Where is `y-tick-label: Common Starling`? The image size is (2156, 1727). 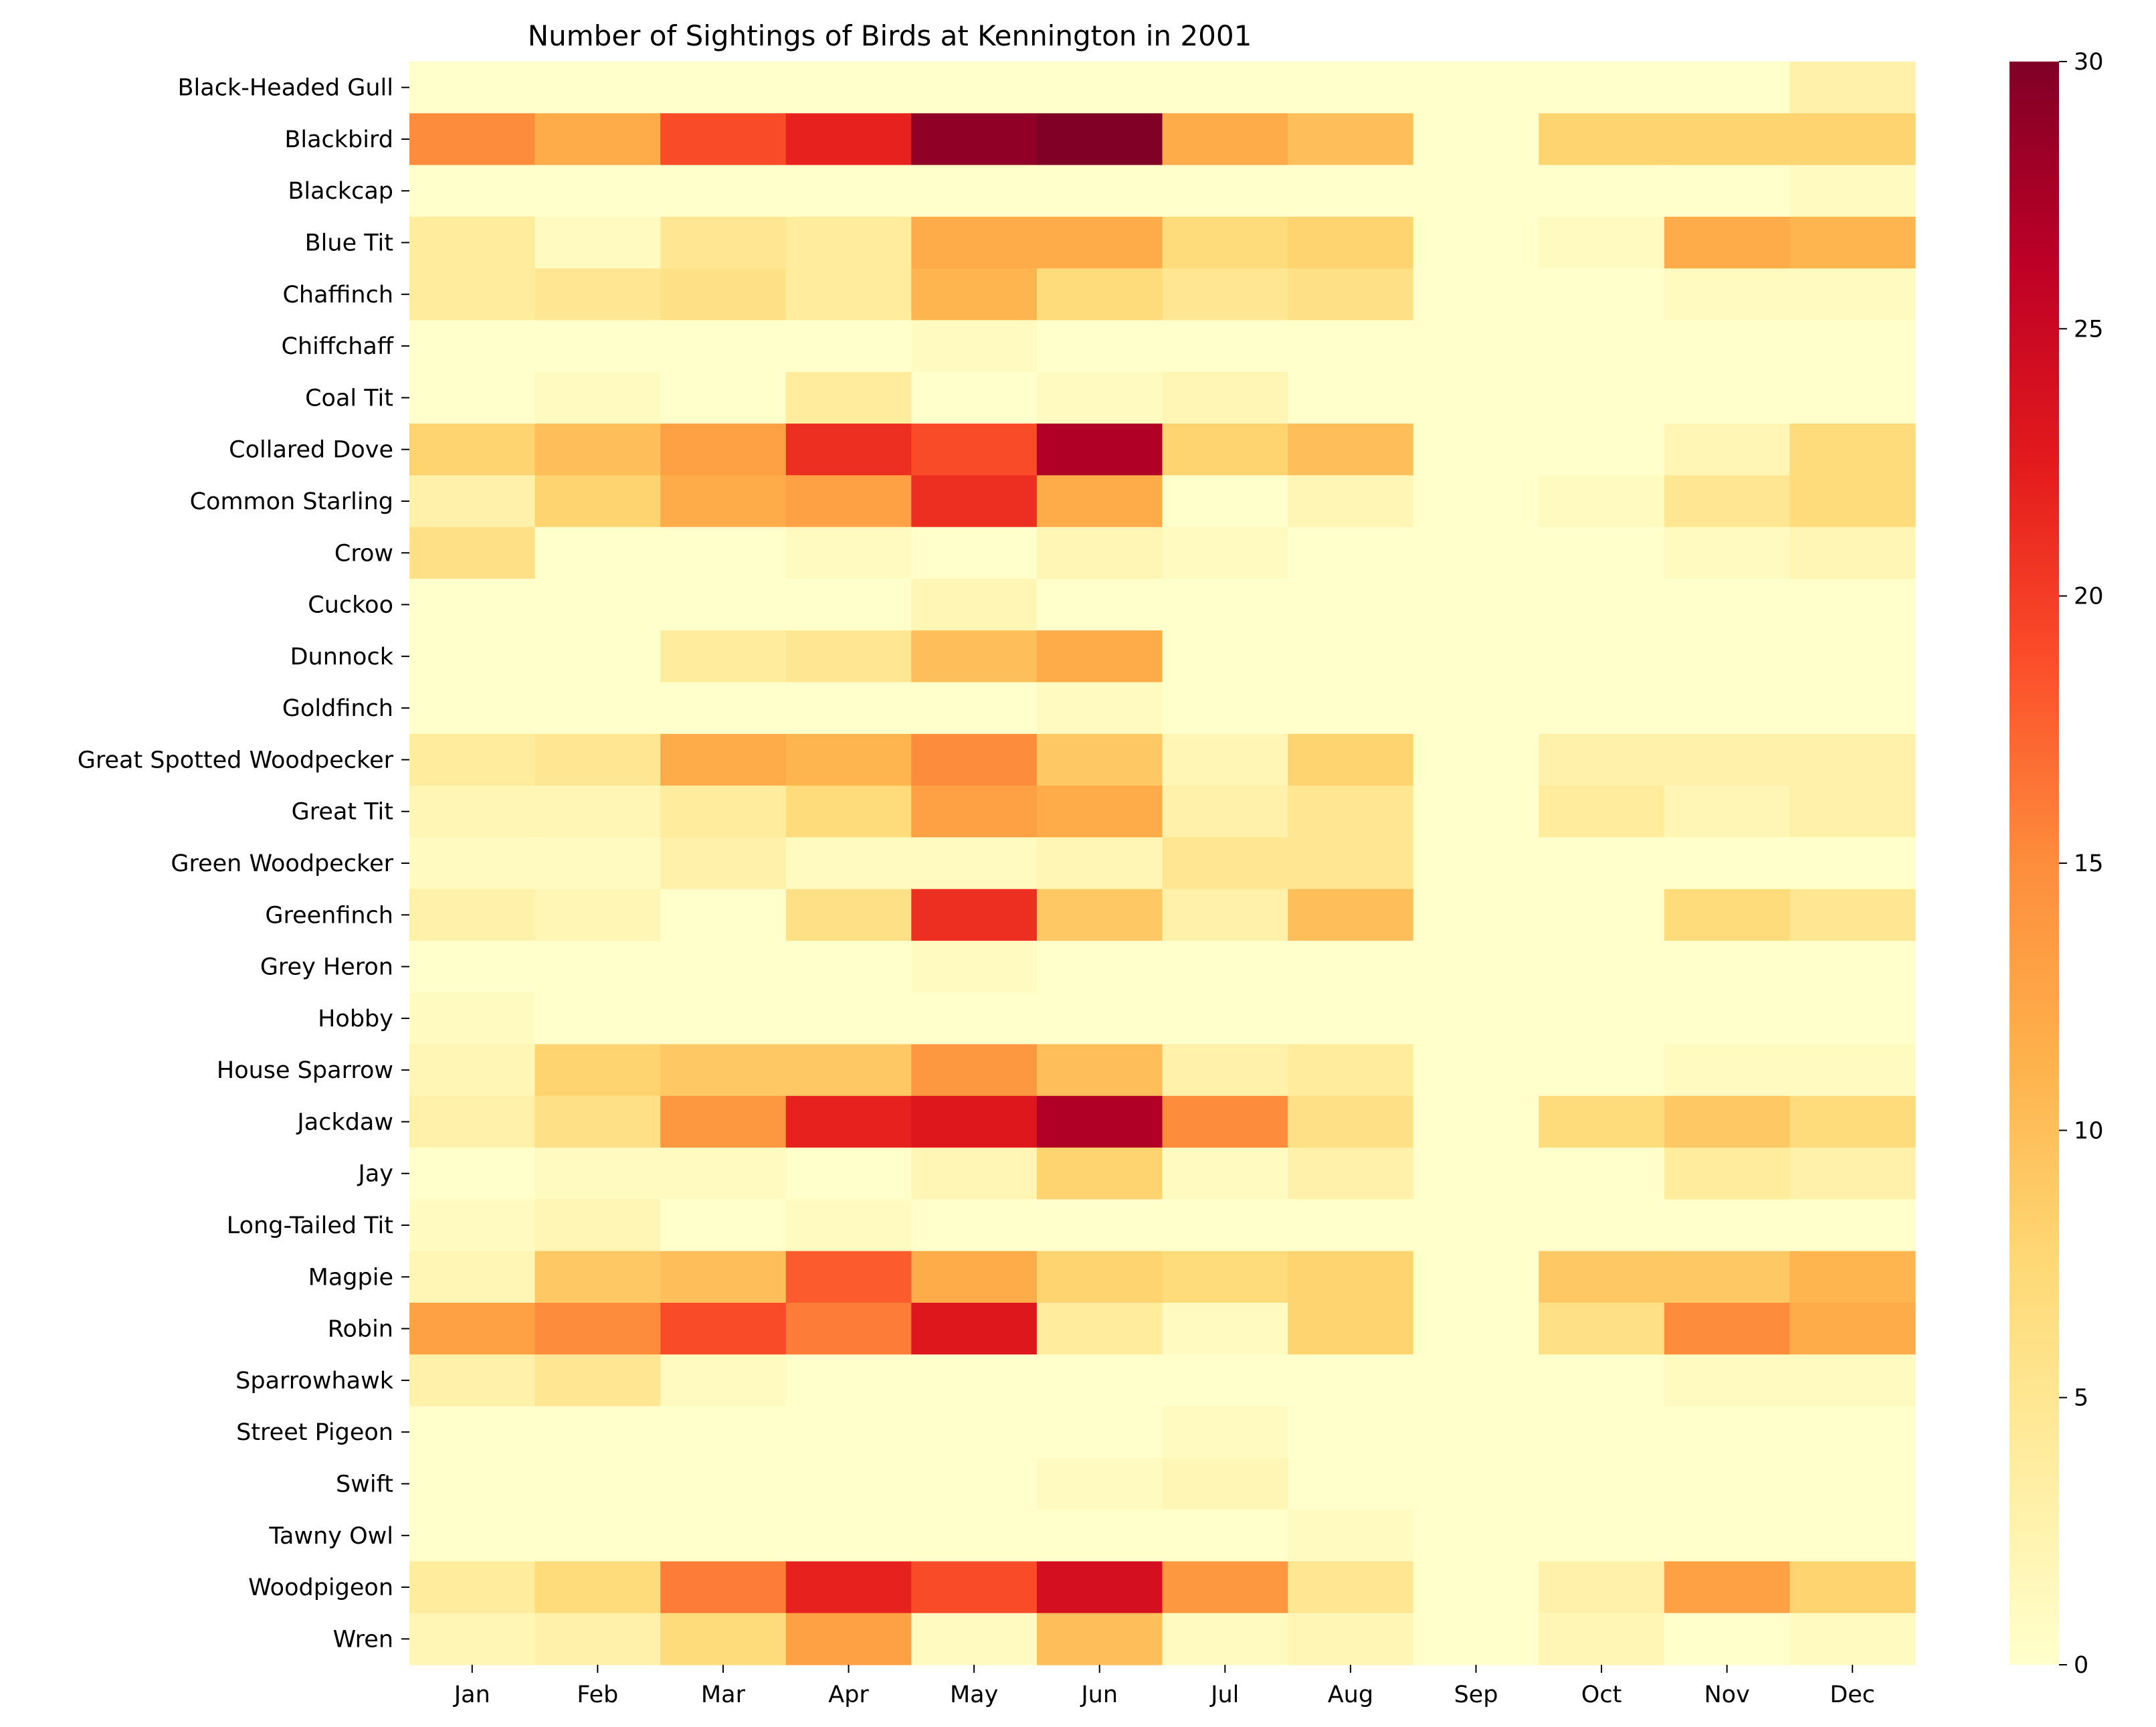
y-tick-label: Common Starling is located at coordinates (291, 501).